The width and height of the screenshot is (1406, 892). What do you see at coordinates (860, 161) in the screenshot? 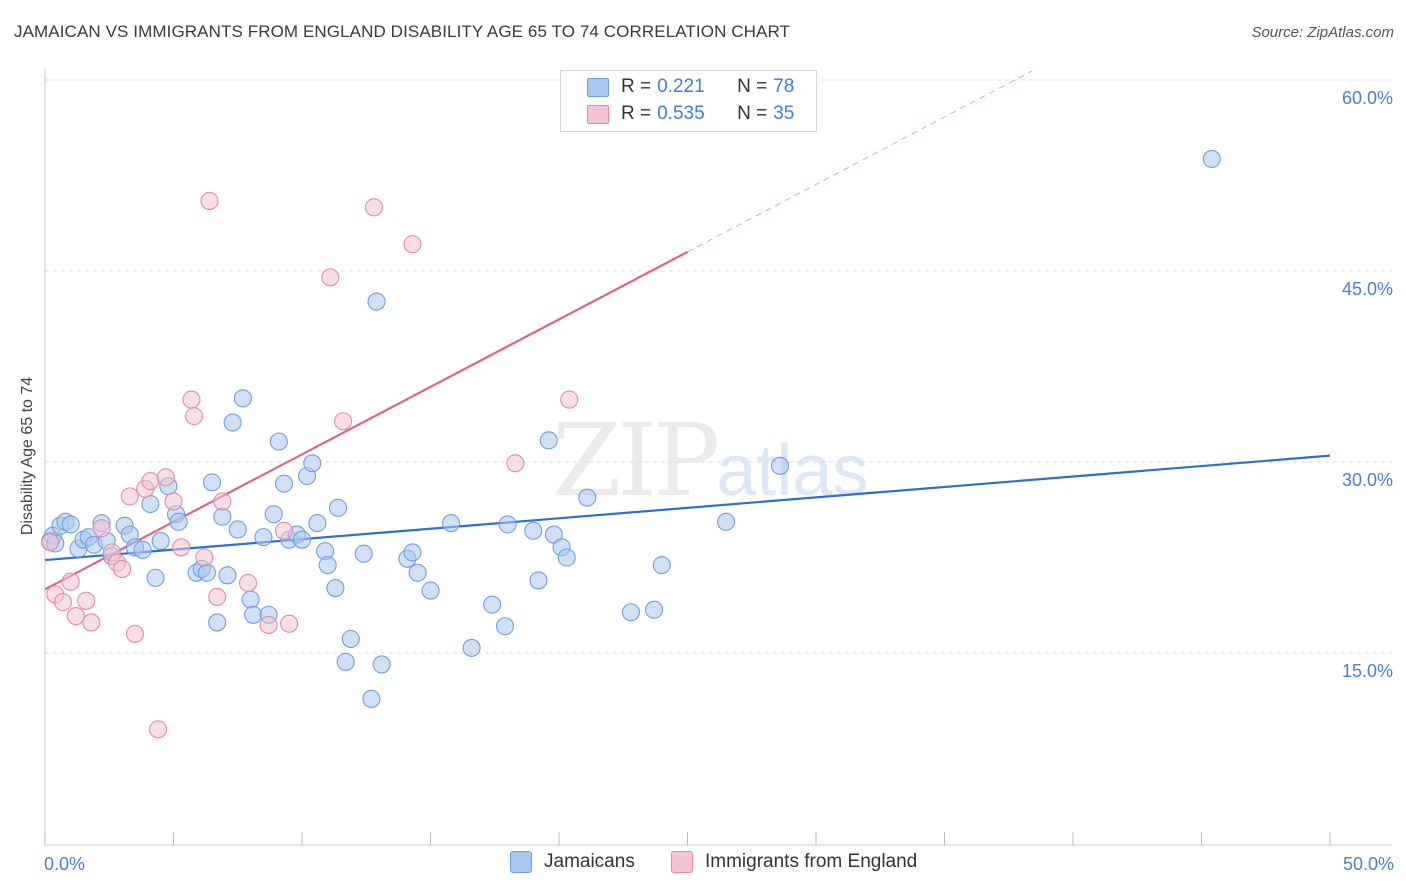
I see `england-trend-extension` at bounding box center [860, 161].